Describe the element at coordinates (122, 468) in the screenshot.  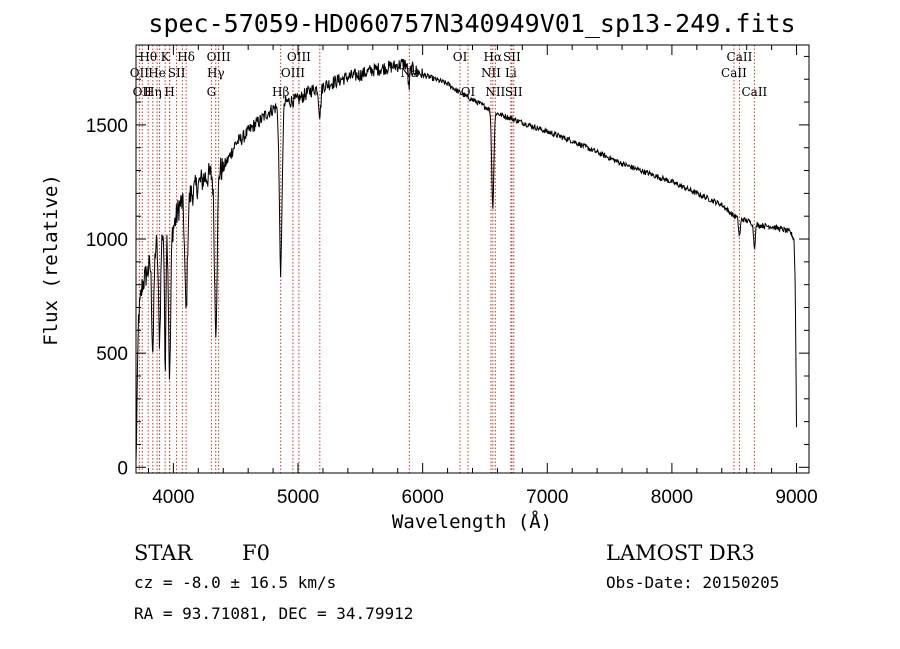
I see `y-tick-label-0: 0` at that location.